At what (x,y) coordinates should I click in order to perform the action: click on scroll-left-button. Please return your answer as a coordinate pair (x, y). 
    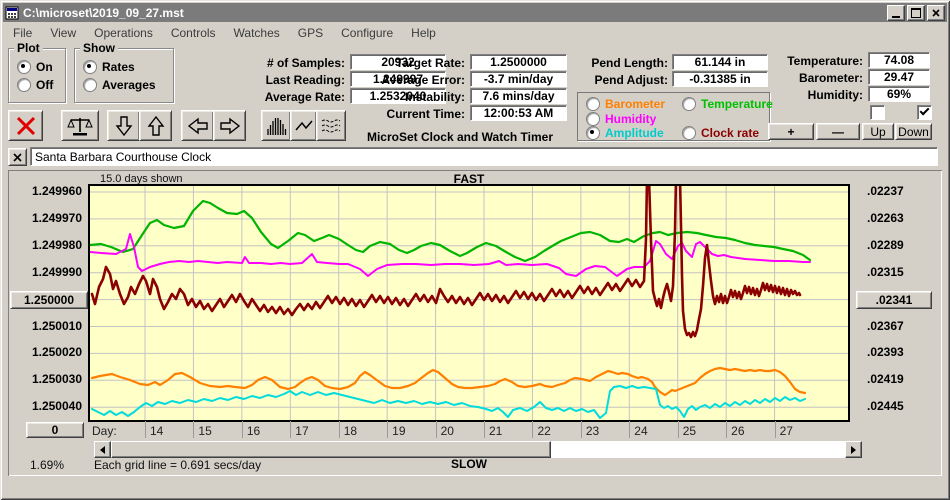
    Looking at the image, I should click on (102, 449).